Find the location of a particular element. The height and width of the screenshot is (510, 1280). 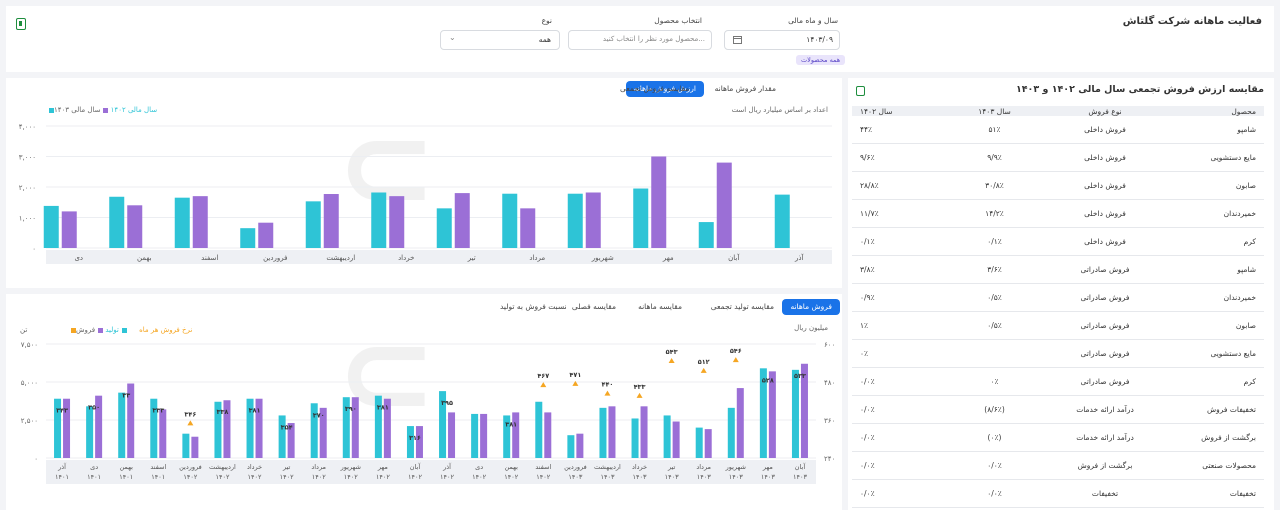

tab-cumulative-sales: مقایسه فروش تجمعی is located at coordinates (655, 88).